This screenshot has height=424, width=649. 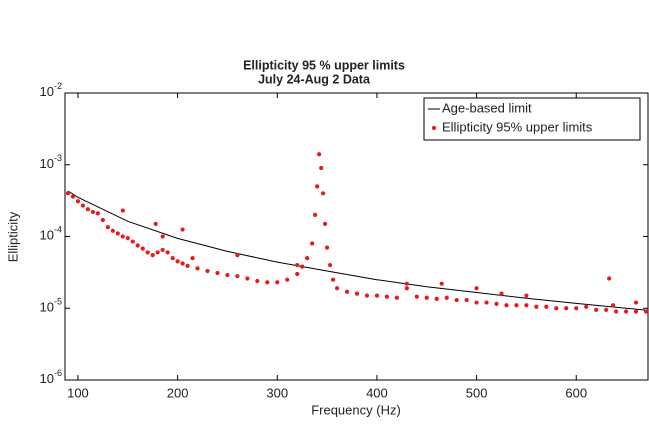 I want to click on y-axis-label: Ellipticity, so click(x=12, y=236).